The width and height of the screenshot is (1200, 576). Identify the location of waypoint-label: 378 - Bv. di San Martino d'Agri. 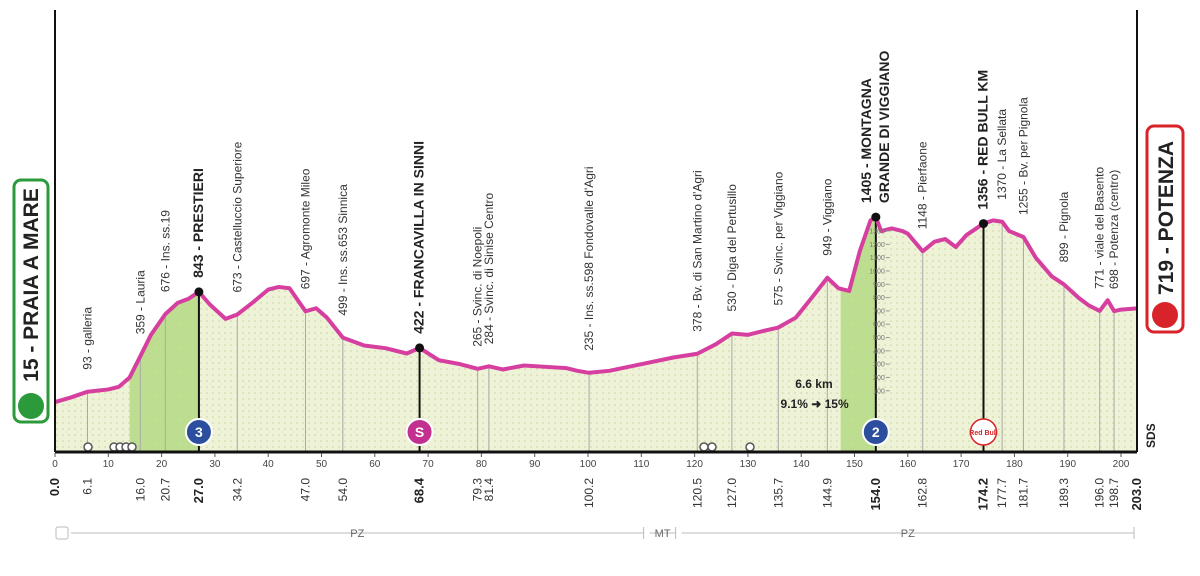
(697, 250).